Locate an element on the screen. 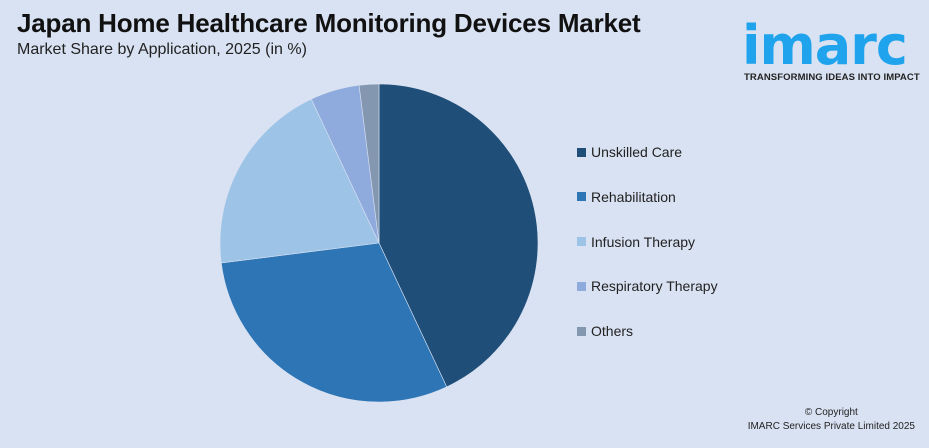  legend-label: Infusion Therapy is located at coordinates (643, 241).